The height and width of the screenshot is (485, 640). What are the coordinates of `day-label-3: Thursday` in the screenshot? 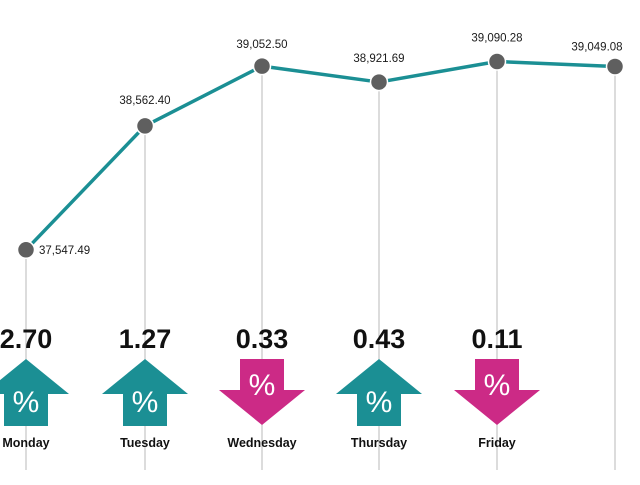 It's located at (379, 443).